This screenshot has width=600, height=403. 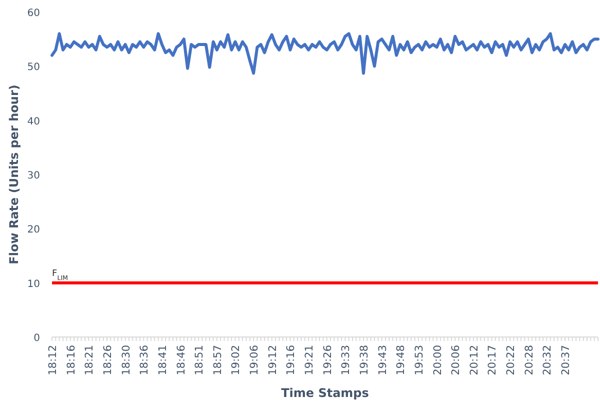 I want to click on x-tick-label: 19:26, so click(x=328, y=360).